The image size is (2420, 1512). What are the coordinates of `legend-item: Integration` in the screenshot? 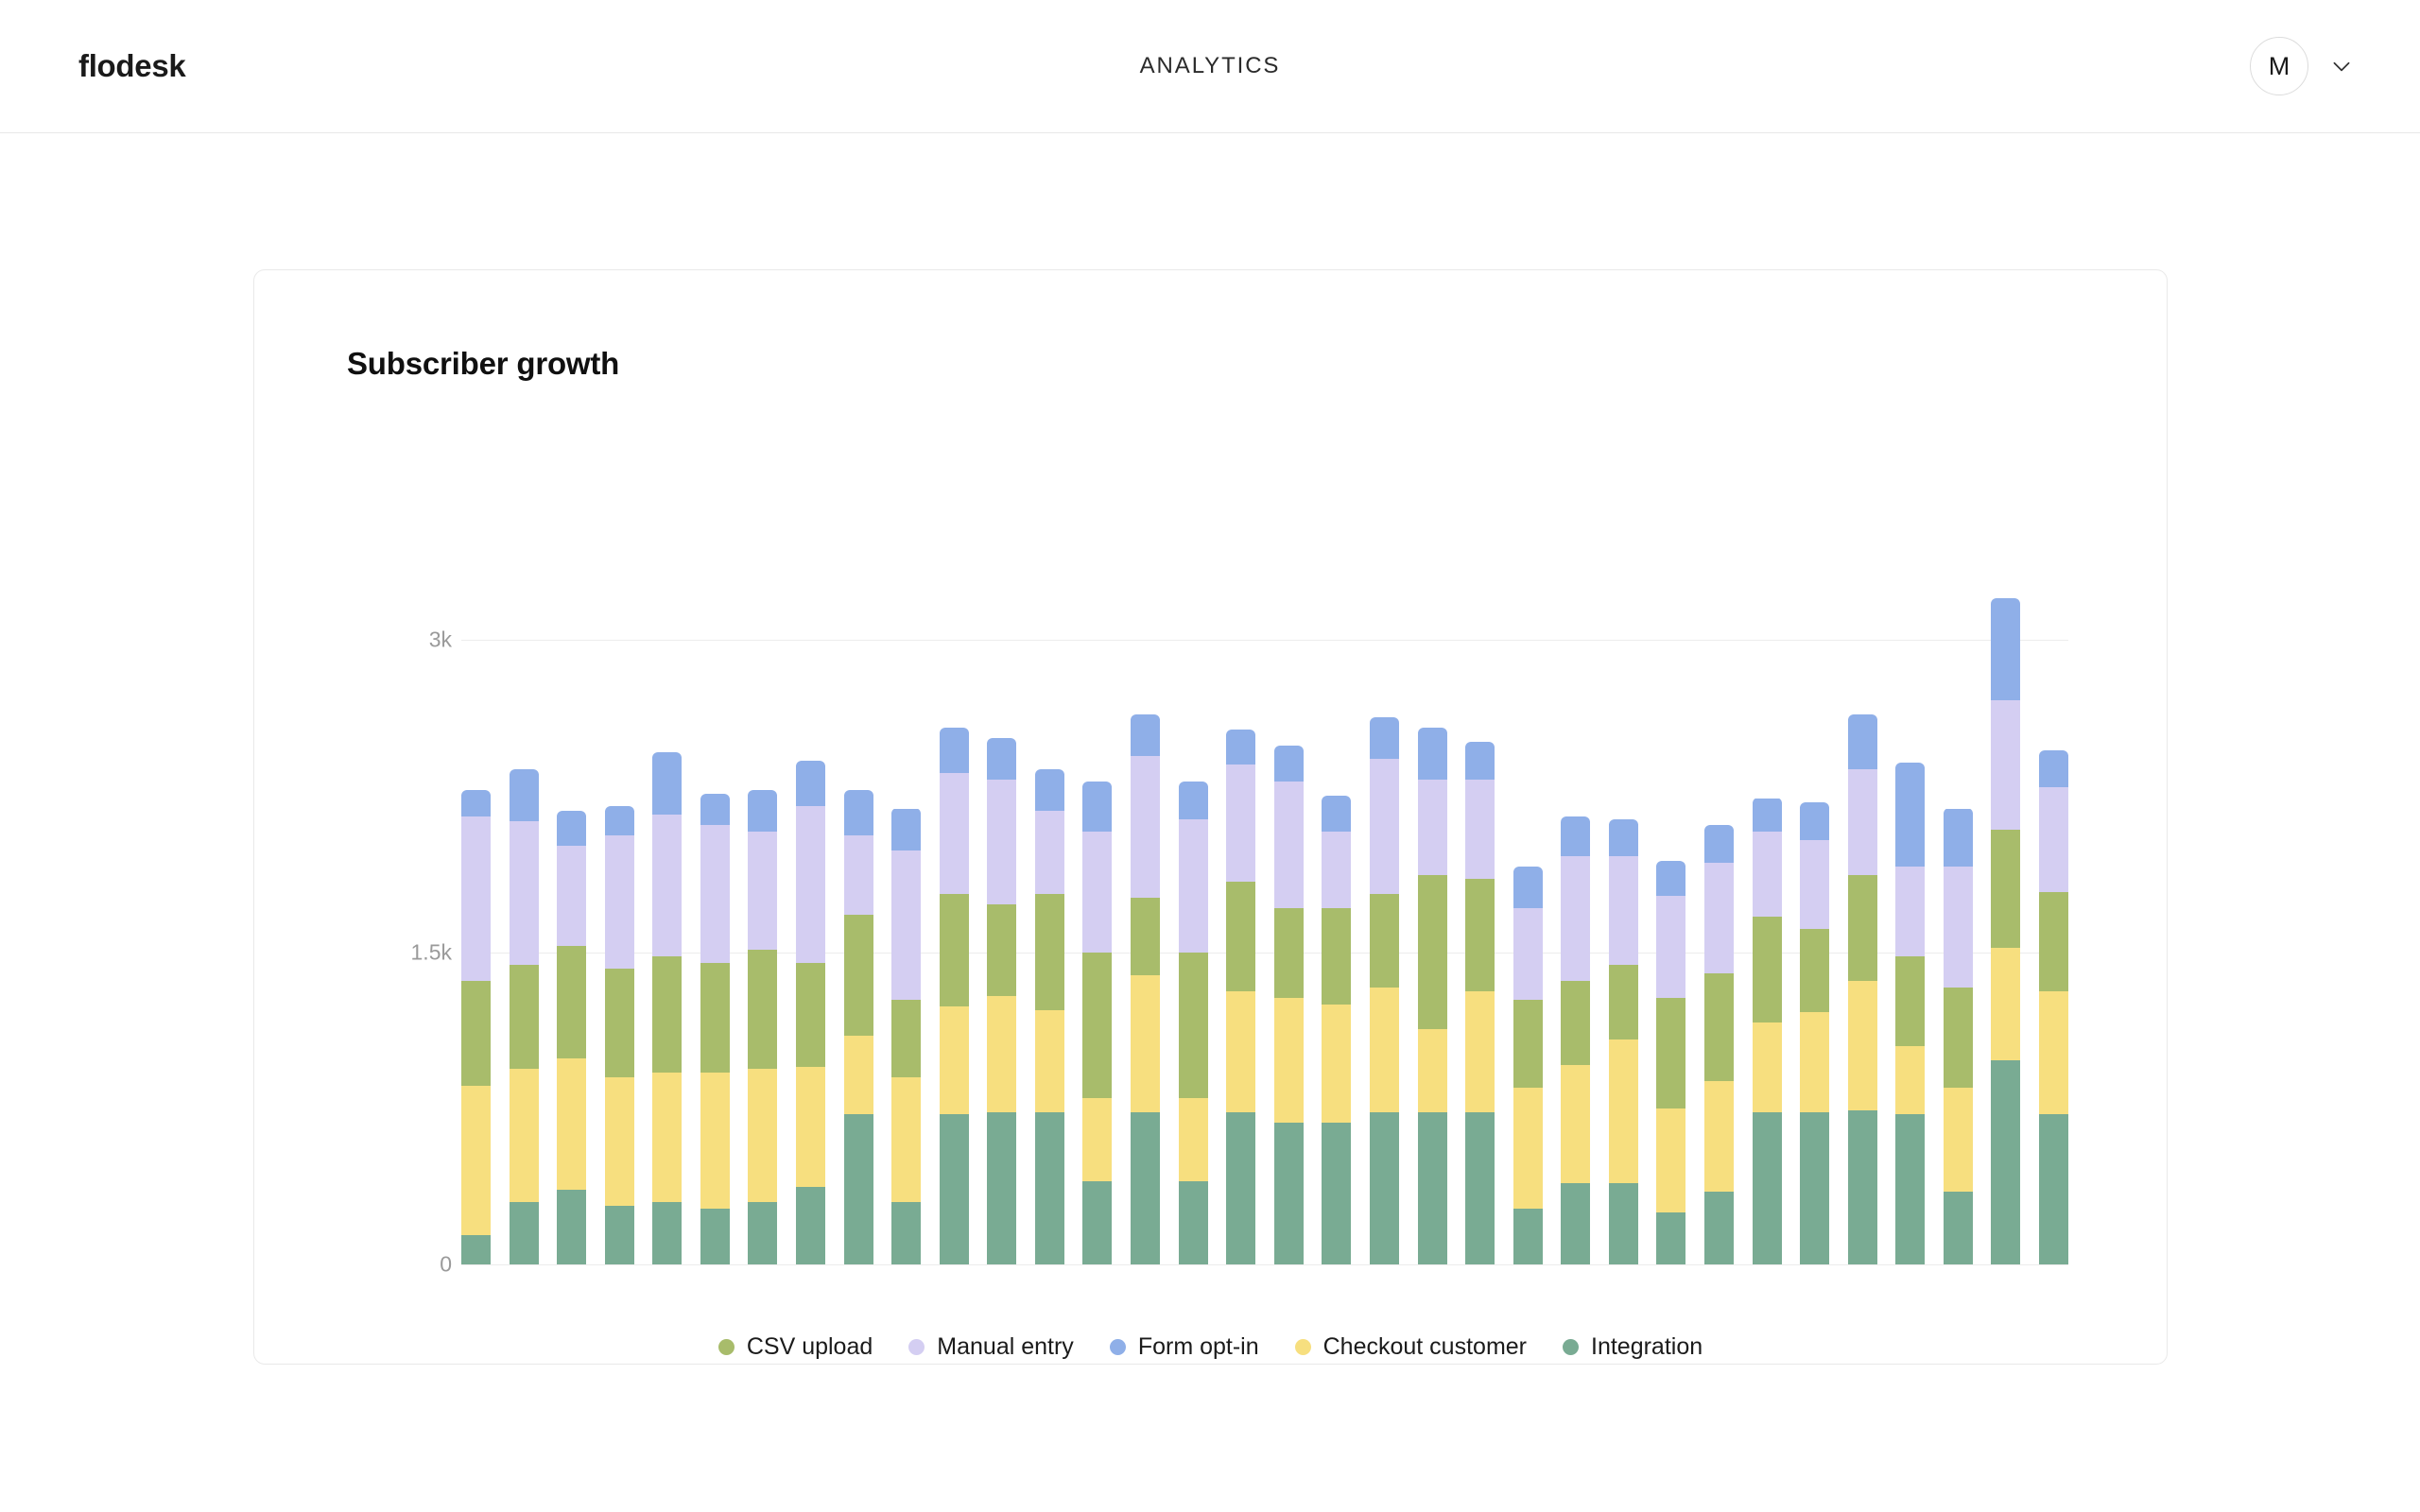 It's located at (1633, 1347).